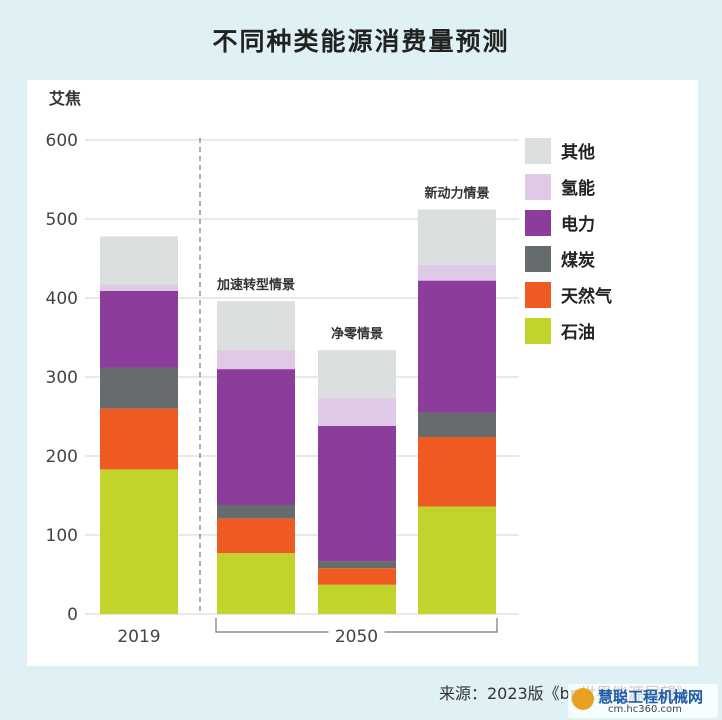  Describe the element at coordinates (62, 457) in the screenshot. I see `y-tick-label: 200` at that location.